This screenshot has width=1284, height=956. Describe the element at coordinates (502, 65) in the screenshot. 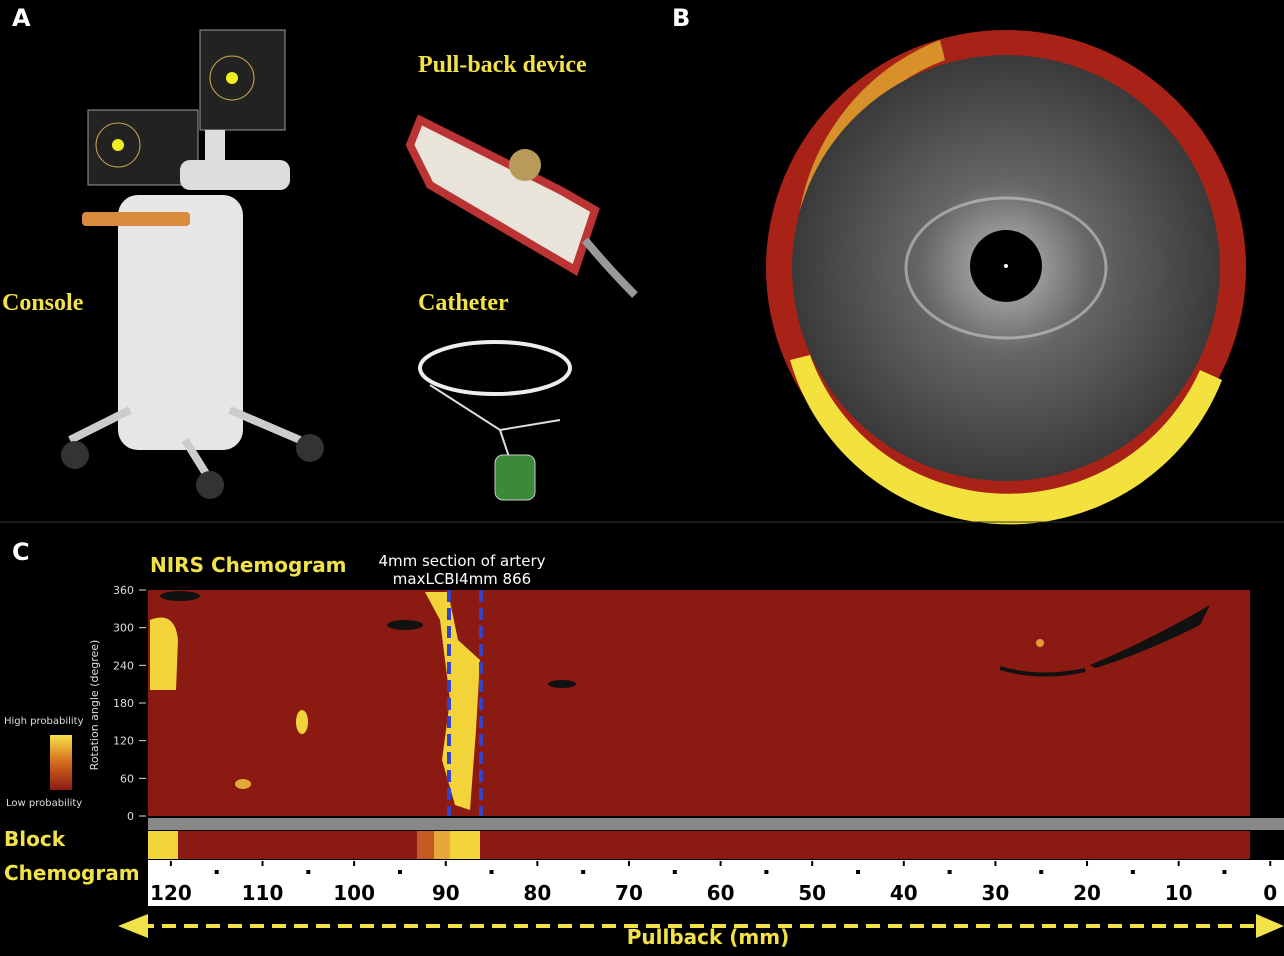

I see `pullback-label: Pull-back device` at that location.